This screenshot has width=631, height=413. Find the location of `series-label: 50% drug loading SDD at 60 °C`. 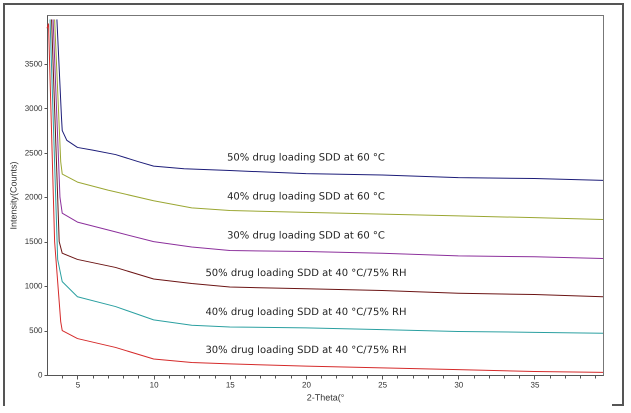

series-label: 50% drug loading SDD at 60 °C is located at coordinates (306, 158).